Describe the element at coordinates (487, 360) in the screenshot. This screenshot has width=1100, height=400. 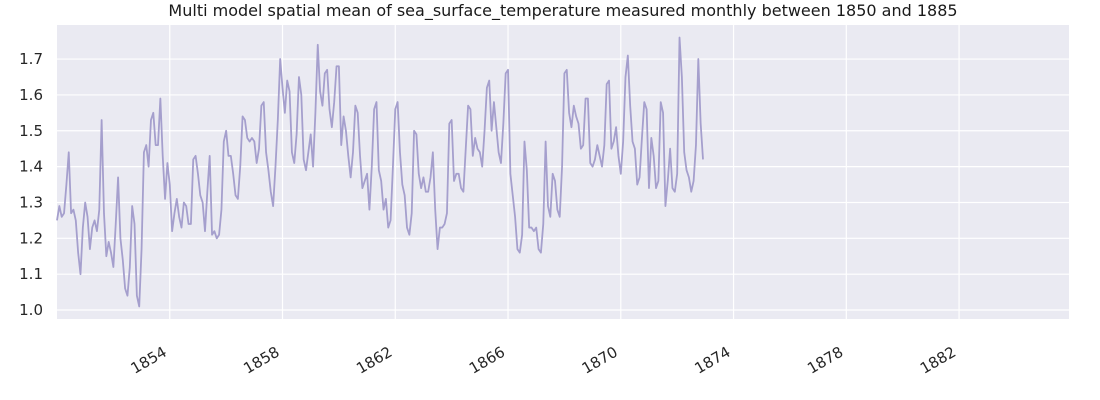
I see `x-tick-label: 1866` at that location.